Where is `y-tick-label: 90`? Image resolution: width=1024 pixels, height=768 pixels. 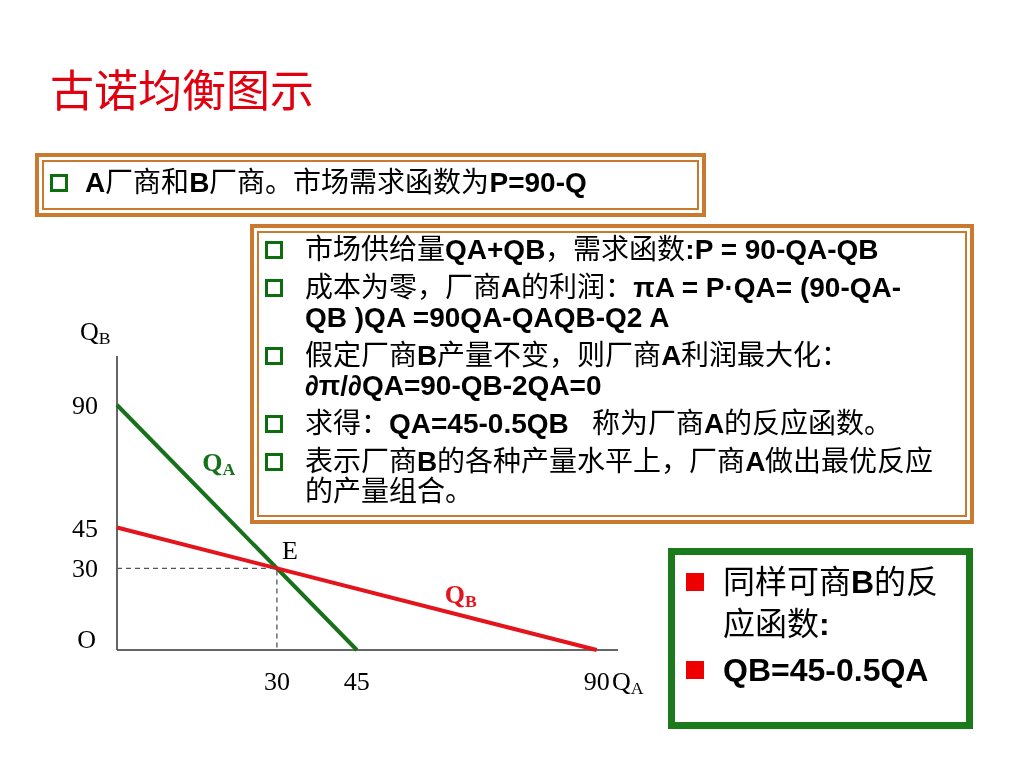 y-tick-label: 90 is located at coordinates (85, 405).